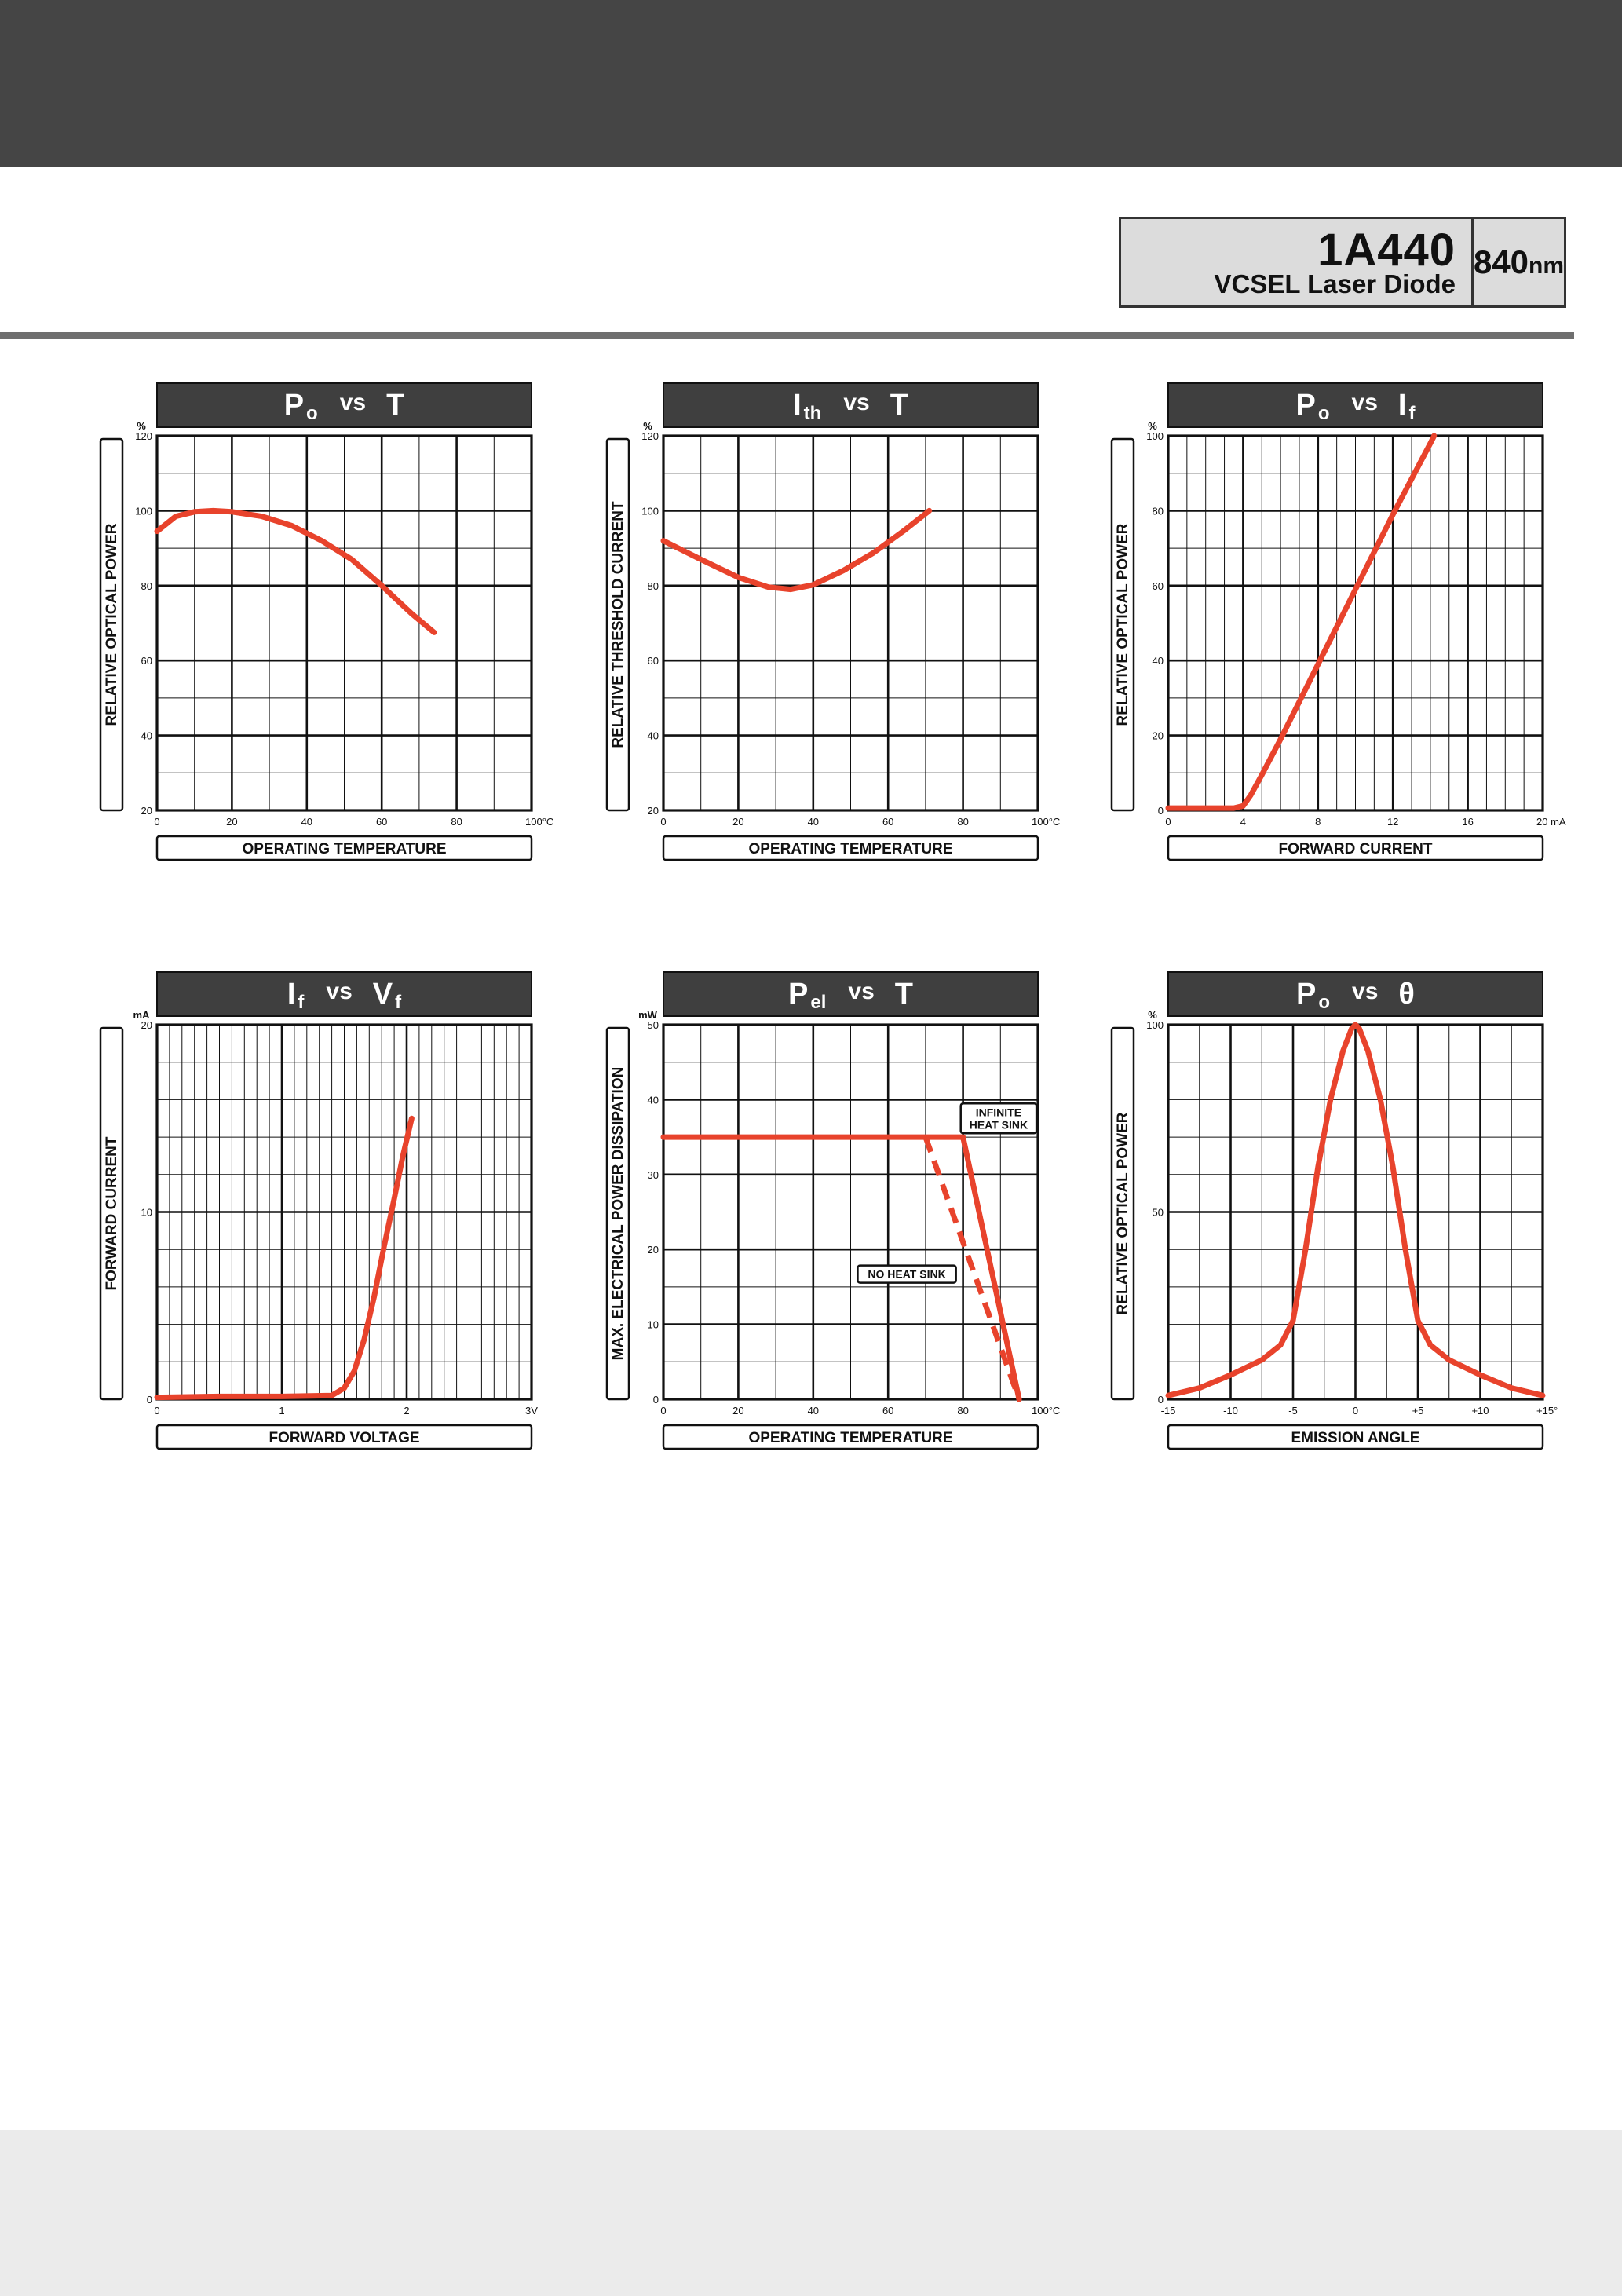  I want to click on x-tick-label: 60, so click(887, 1411).